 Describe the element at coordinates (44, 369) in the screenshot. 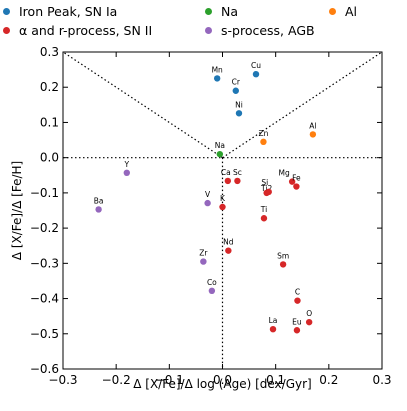

I see `y-tick-label: −0.6` at that location.